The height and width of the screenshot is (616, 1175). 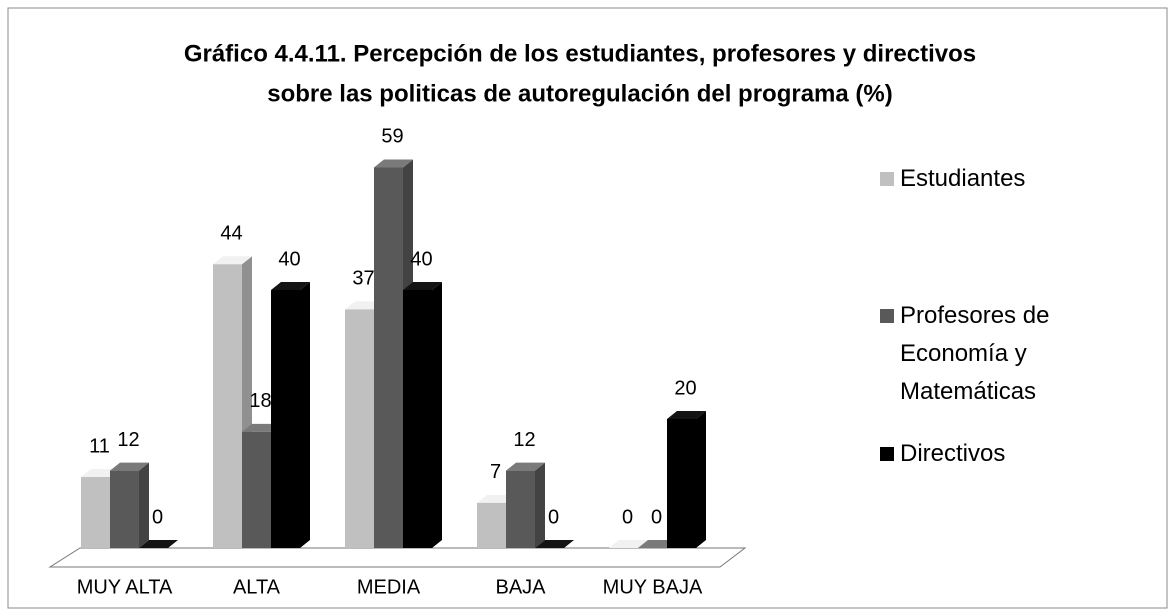 I want to click on x-tick-label: BAJA, so click(x=520, y=587).